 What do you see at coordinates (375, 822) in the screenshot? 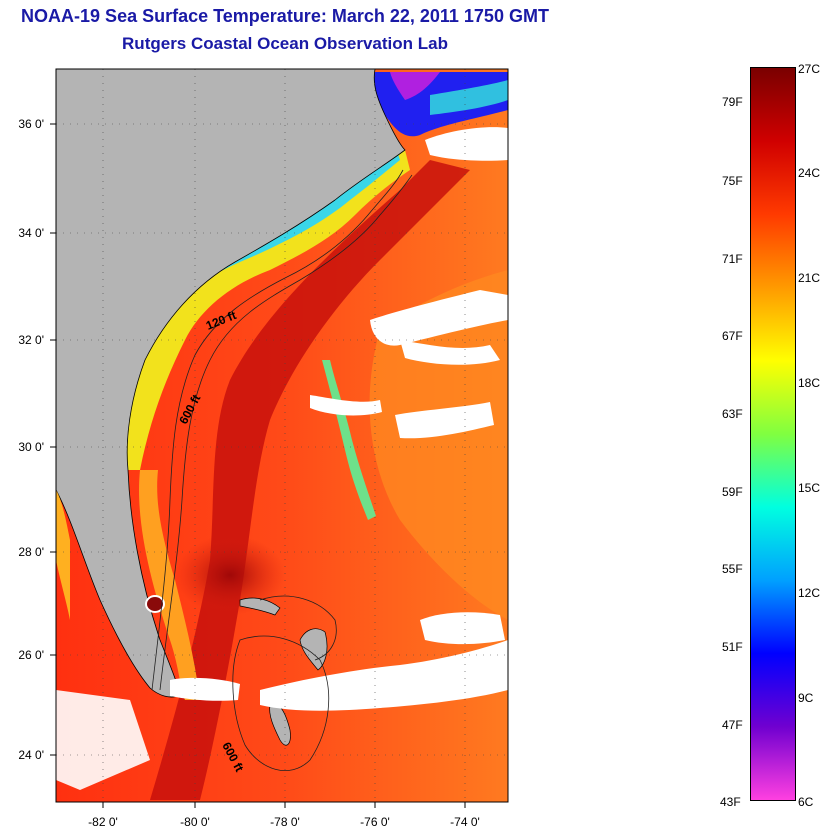
I see `lon-tick-label: -76 0'` at bounding box center [375, 822].